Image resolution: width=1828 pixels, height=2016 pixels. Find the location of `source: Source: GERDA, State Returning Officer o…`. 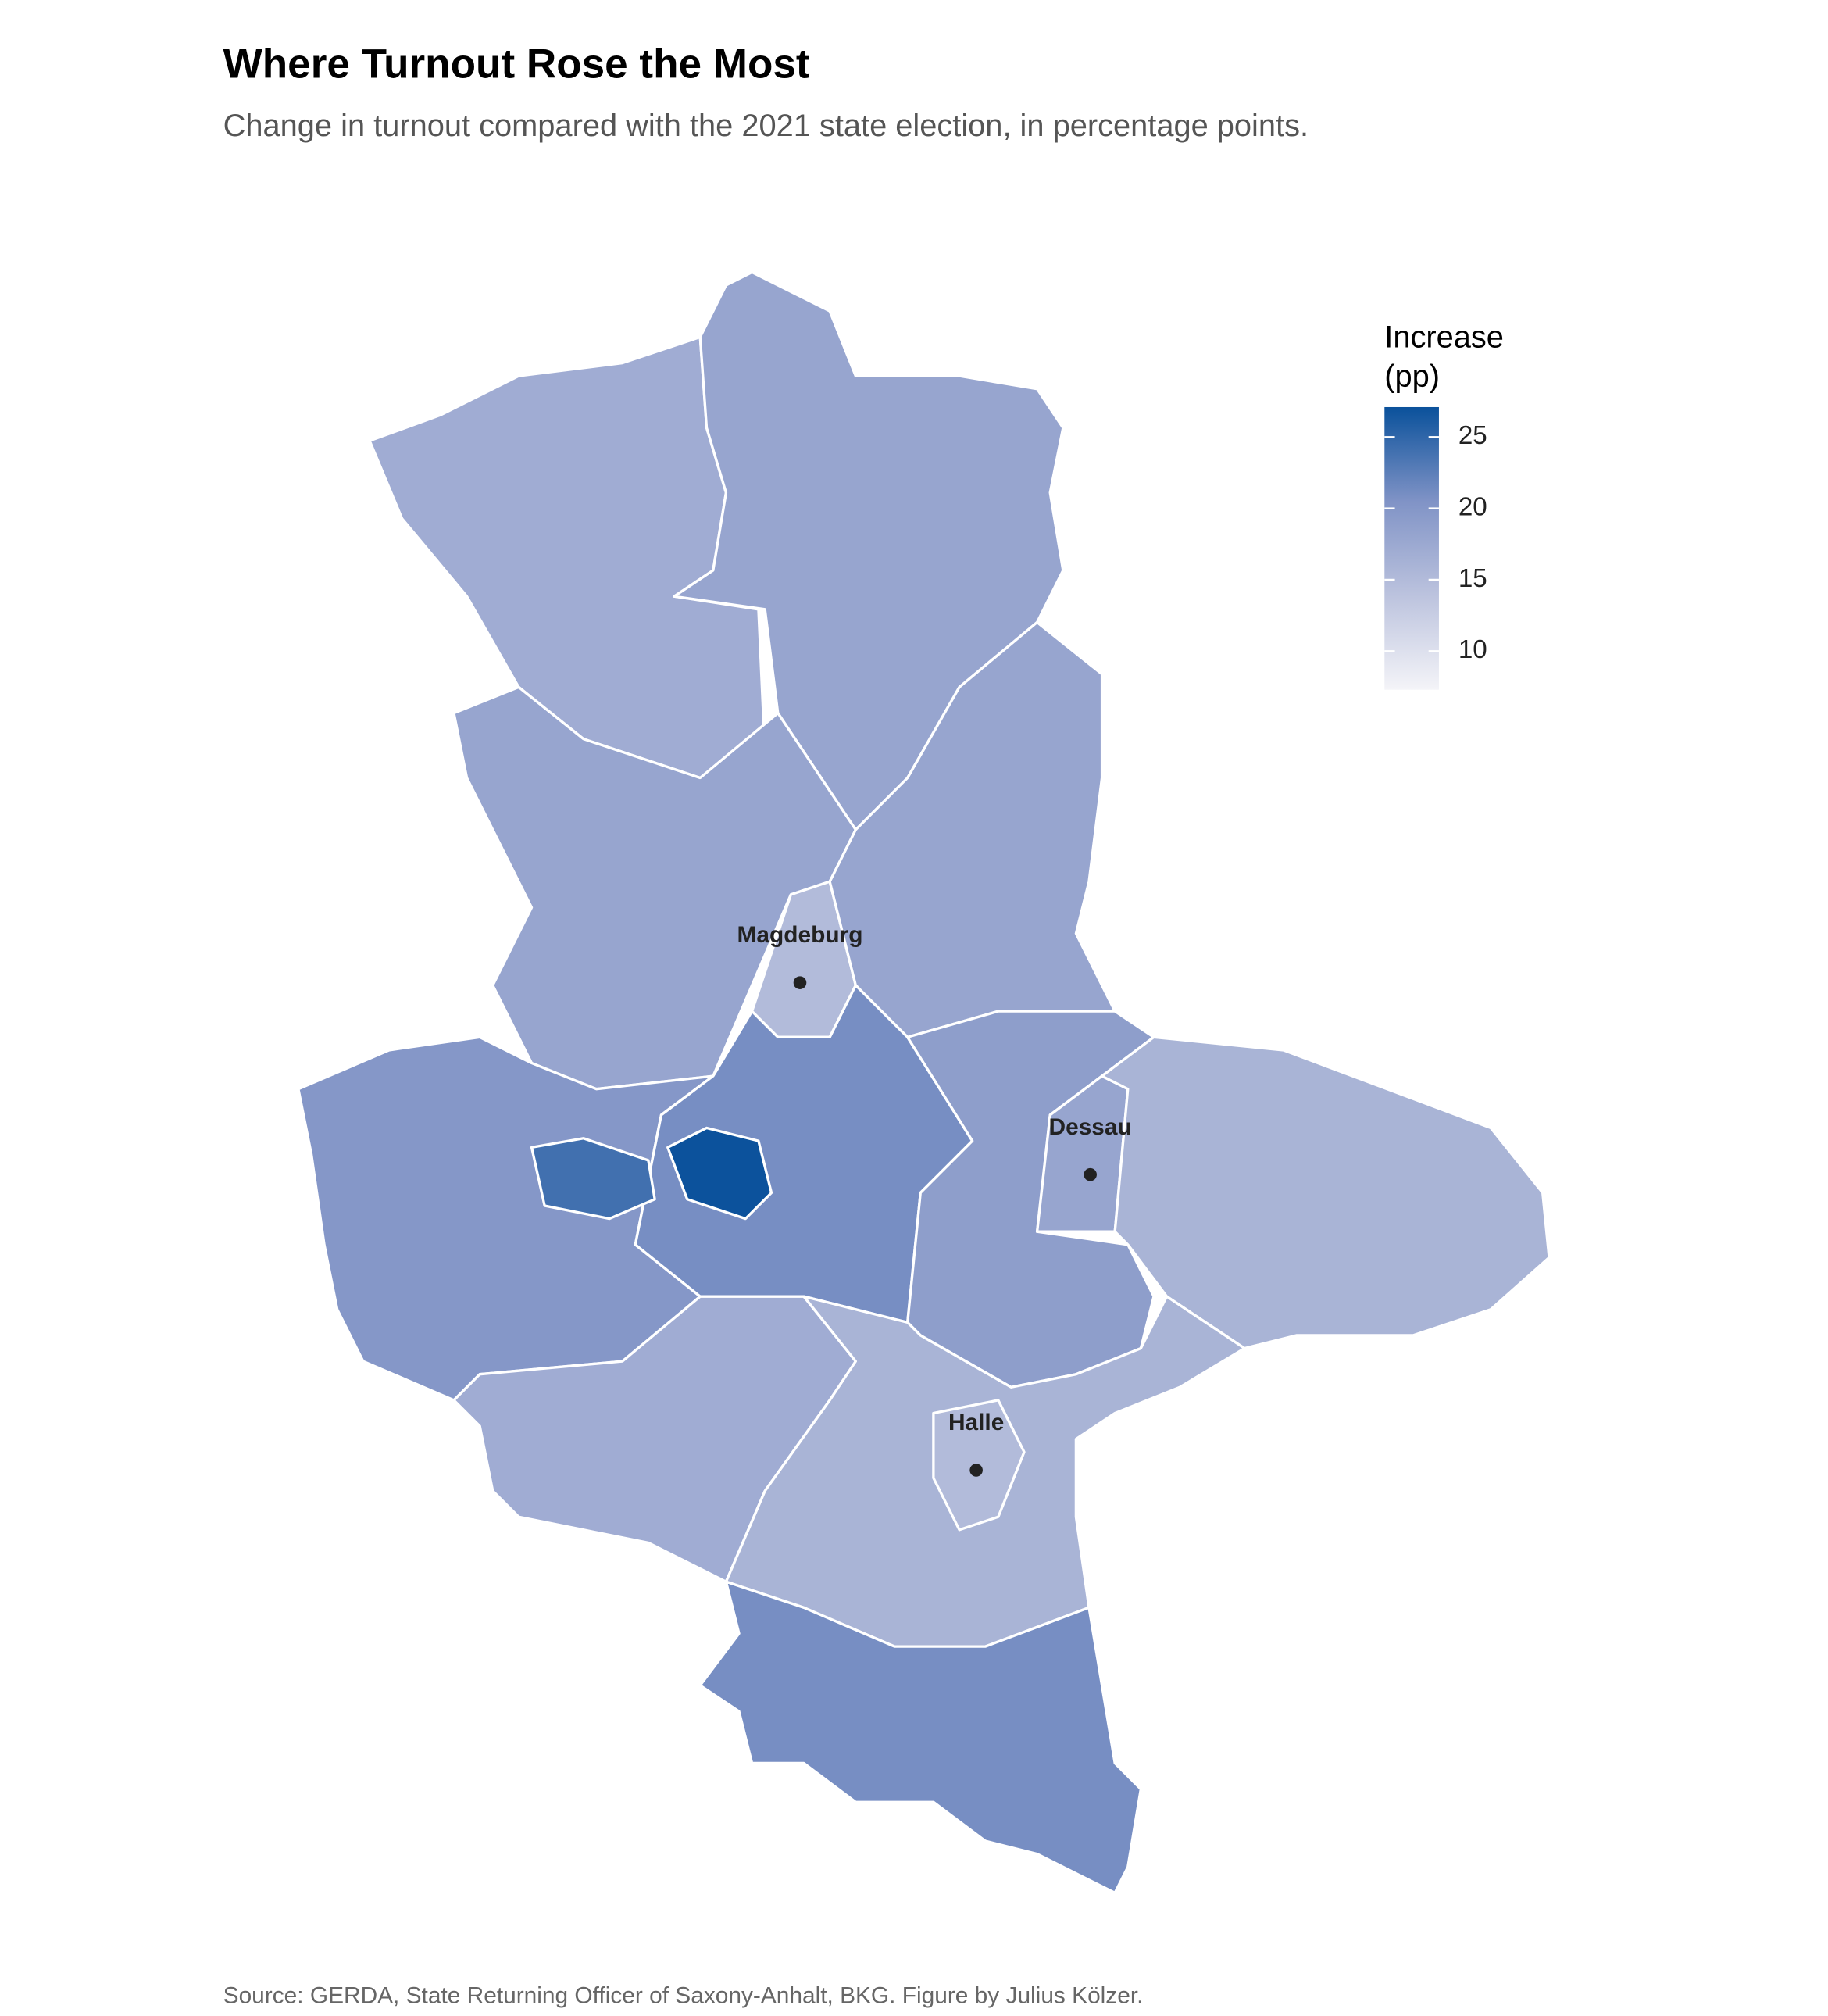

source: Source: GERDA, State Returning Officer o… is located at coordinates (683, 1995).